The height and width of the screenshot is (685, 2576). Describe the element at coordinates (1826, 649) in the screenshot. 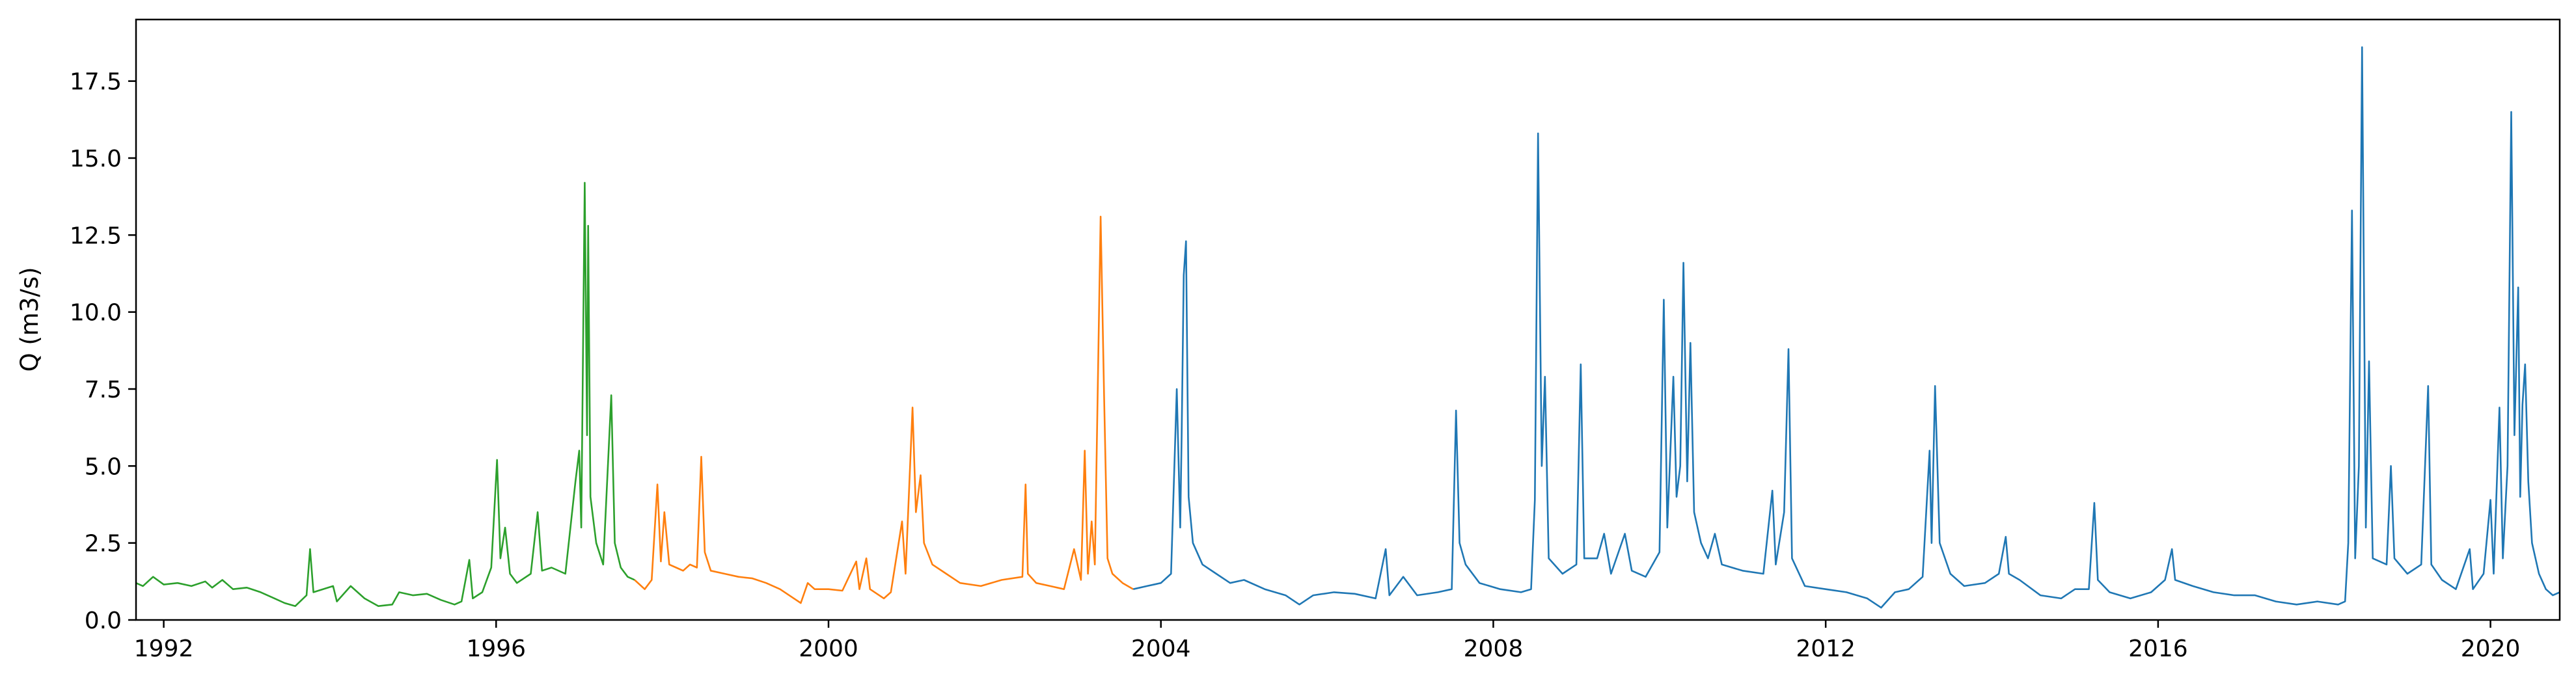

I see `x-tick-label: 2012` at that location.